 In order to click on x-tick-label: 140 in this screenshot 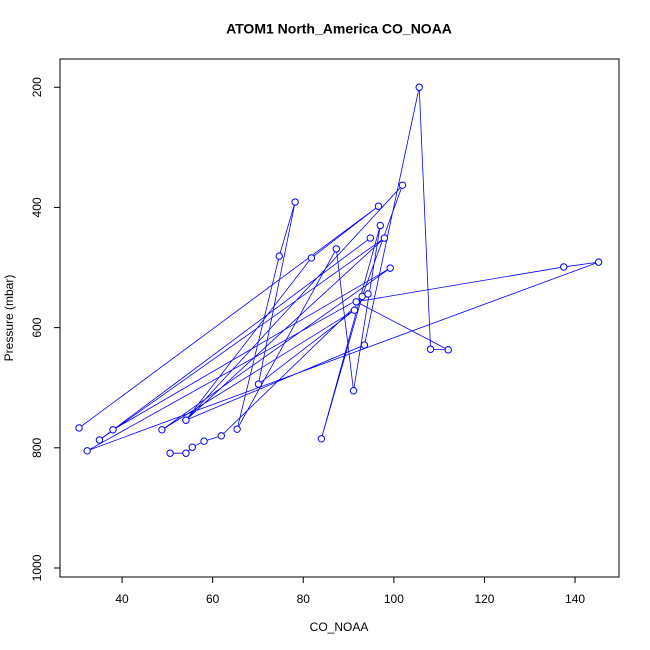, I will do `click(575, 599)`.